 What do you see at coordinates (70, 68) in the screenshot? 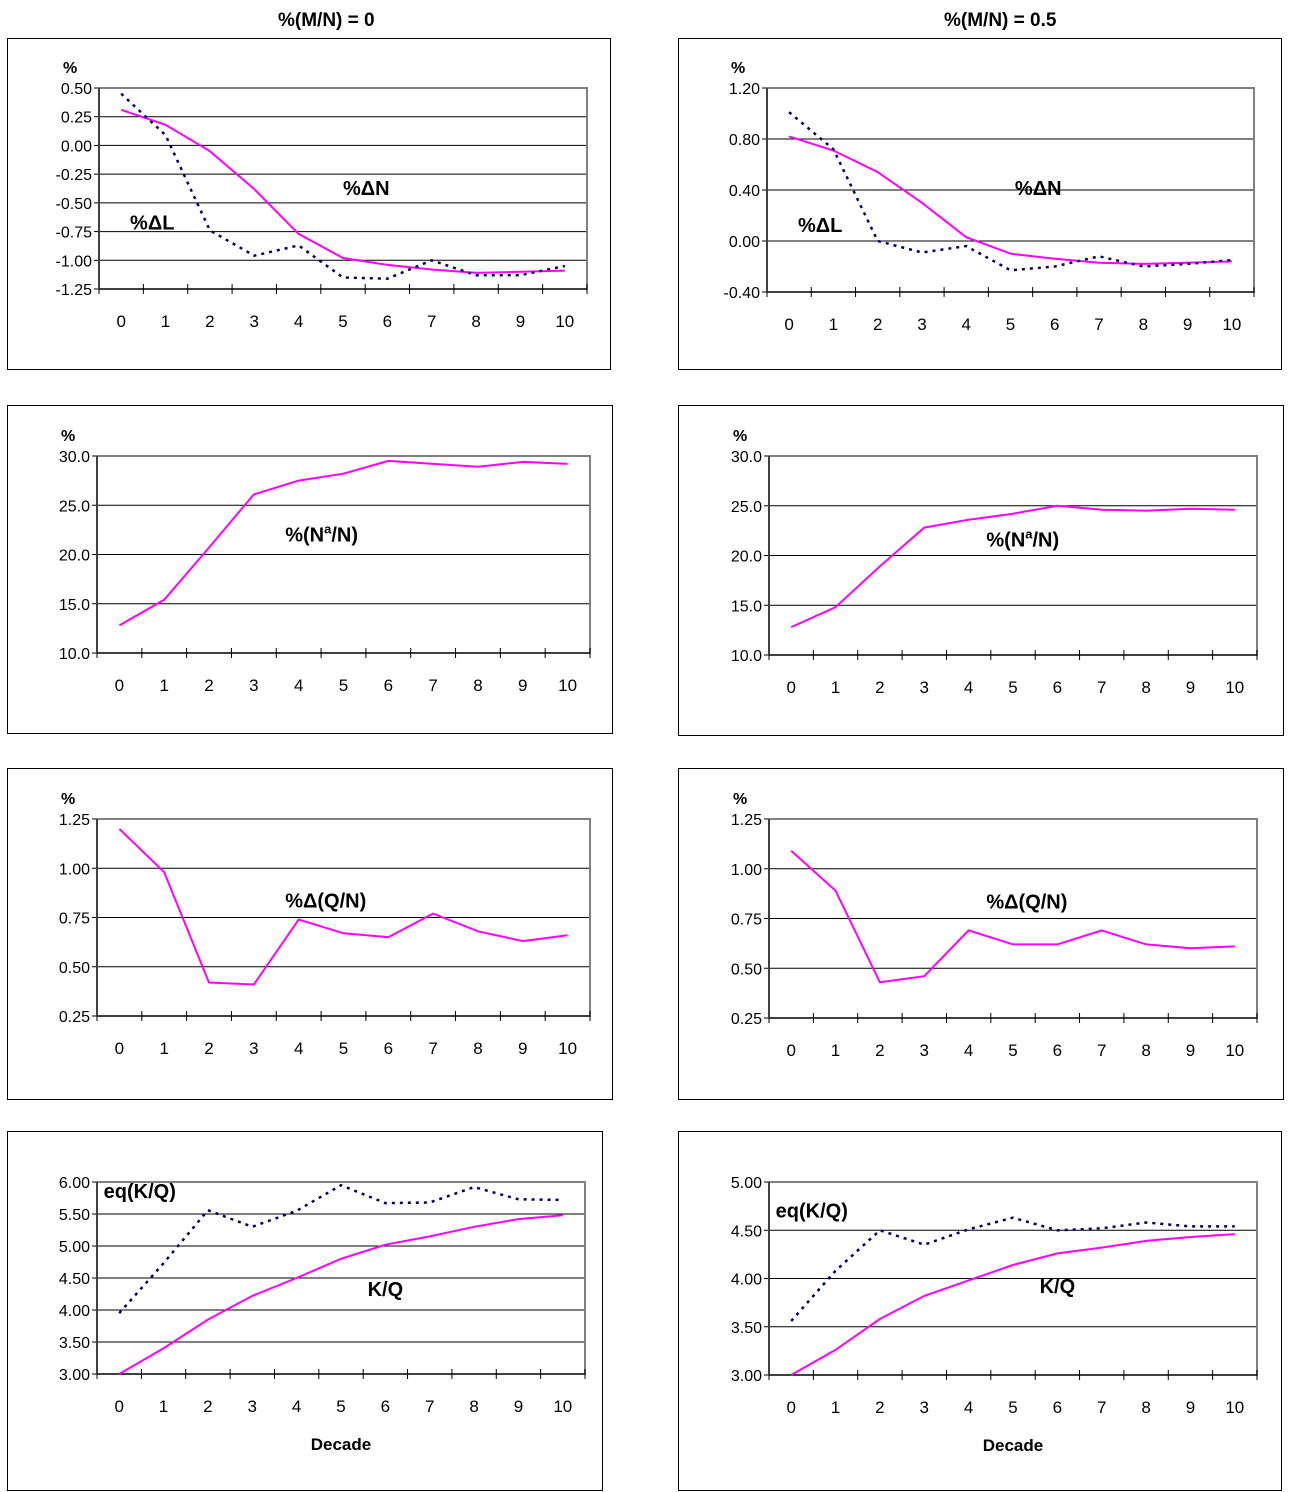
I see `y-axis-label: %` at bounding box center [70, 68].